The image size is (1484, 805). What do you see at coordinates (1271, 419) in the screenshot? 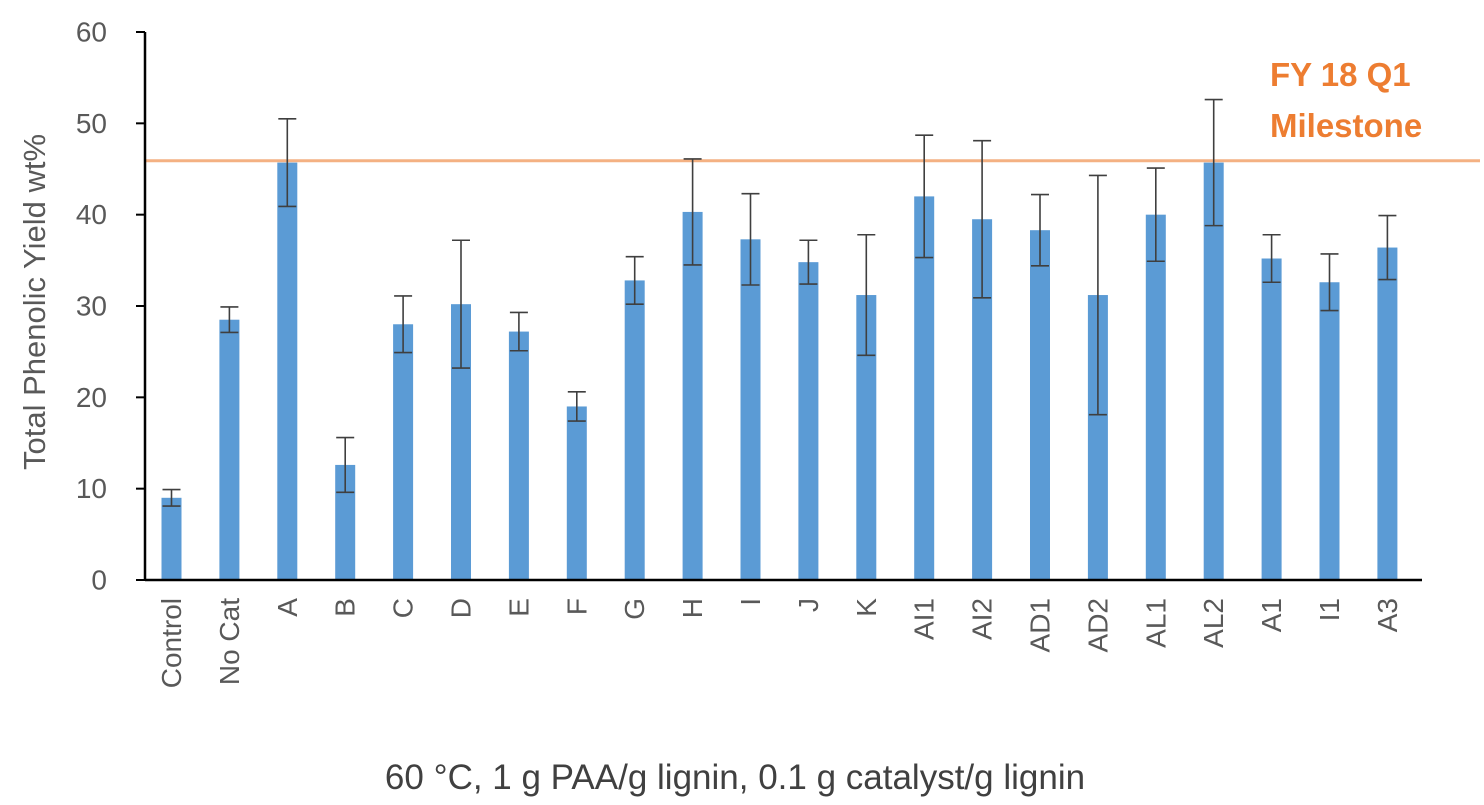
I see `bar-a1` at bounding box center [1271, 419].